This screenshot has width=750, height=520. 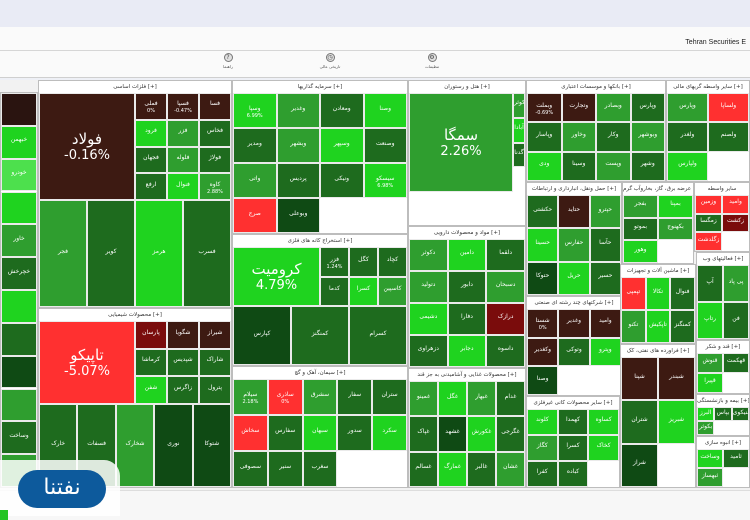 What do you see at coordinates (613, 108) in the screenshot?
I see `stock-tile: وبصادر` at bounding box center [613, 108].